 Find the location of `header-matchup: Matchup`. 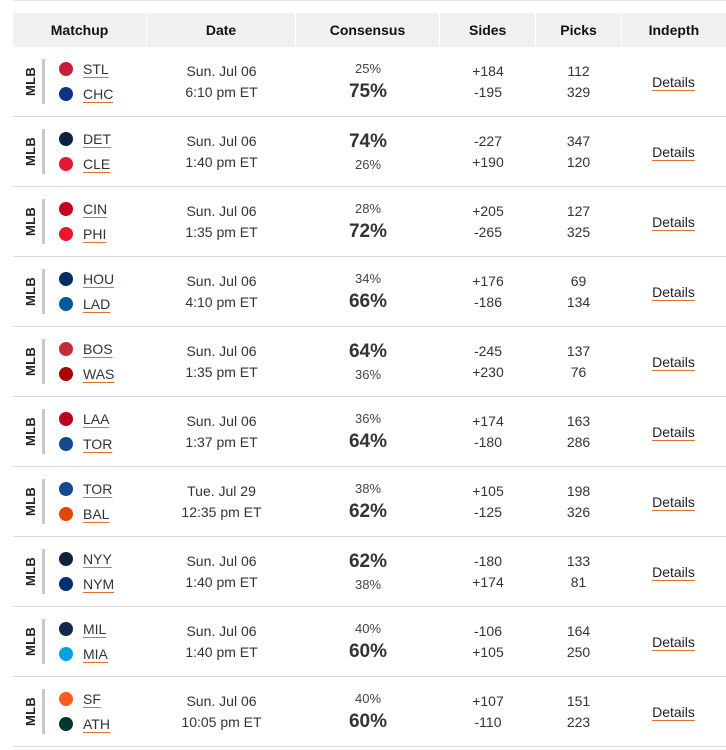

header-matchup: Matchup is located at coordinates (80, 30).